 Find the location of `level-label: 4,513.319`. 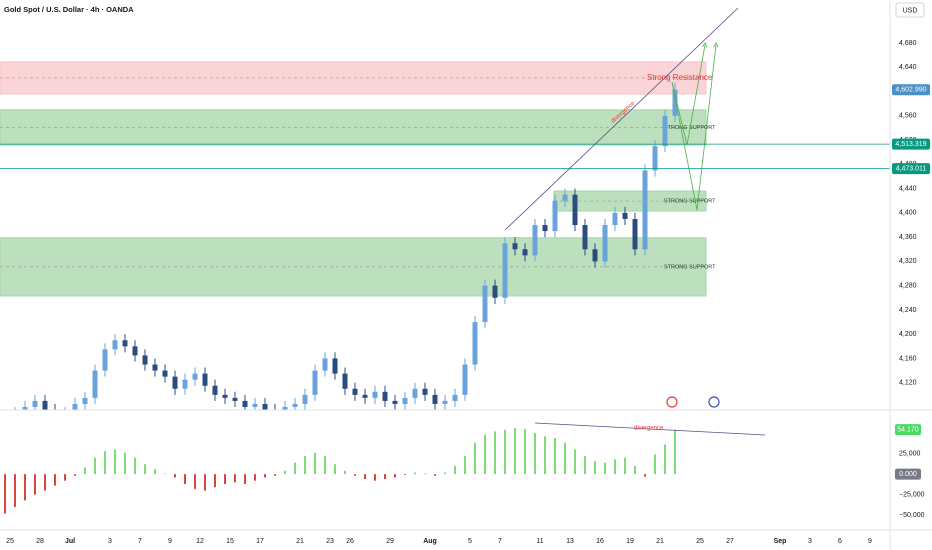

level-label: 4,513.319 is located at coordinates (910, 144).